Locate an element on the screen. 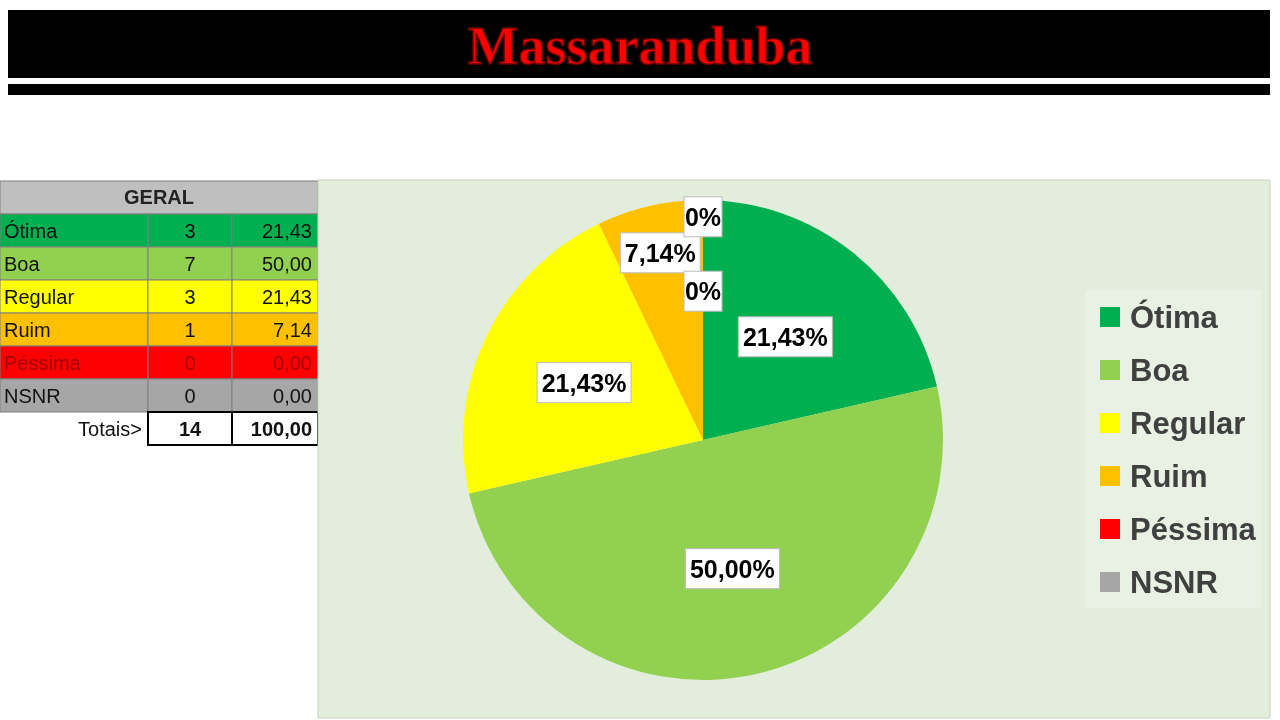  text: 100,00 is located at coordinates (281, 429).